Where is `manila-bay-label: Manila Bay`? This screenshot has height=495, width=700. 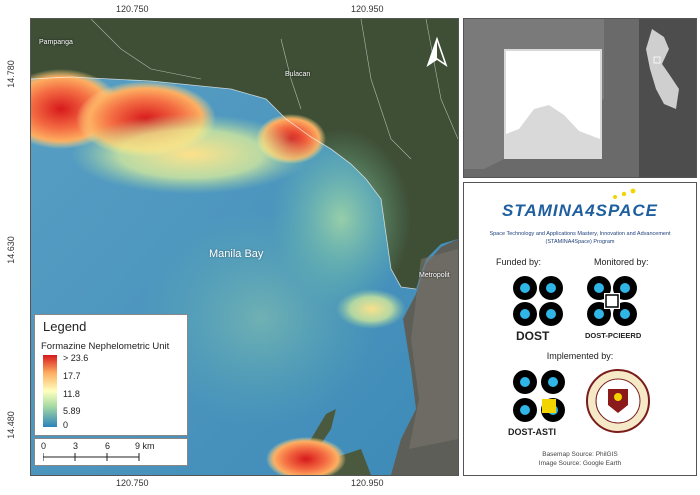
manila-bay-label: Manila Bay is located at coordinates (236, 254).